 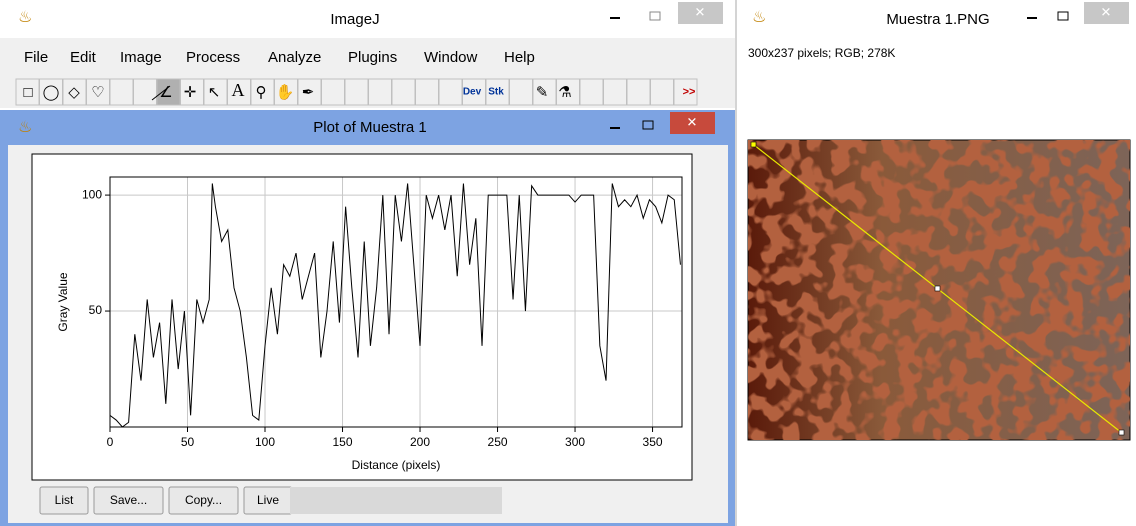 I want to click on menu-item: Window, so click(x=451, y=57).